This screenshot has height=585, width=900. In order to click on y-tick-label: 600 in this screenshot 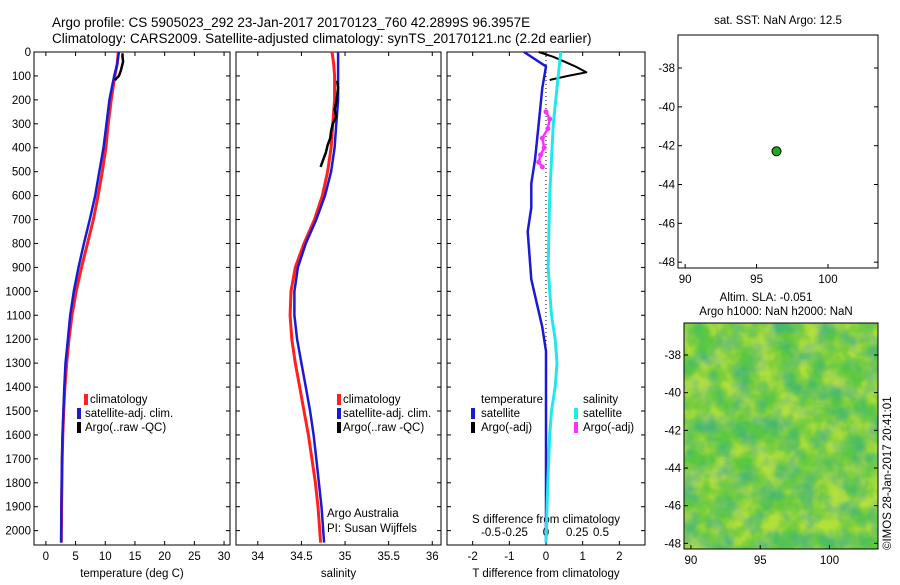, I will do `click(21, 197)`.